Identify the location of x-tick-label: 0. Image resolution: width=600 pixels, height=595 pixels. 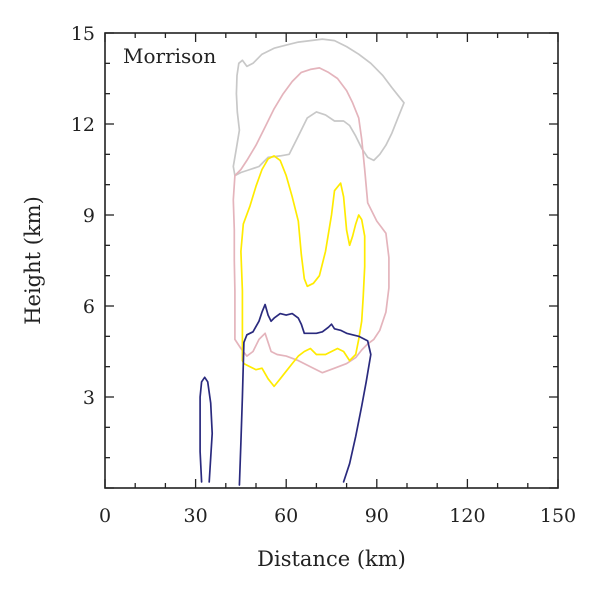
(105, 516).